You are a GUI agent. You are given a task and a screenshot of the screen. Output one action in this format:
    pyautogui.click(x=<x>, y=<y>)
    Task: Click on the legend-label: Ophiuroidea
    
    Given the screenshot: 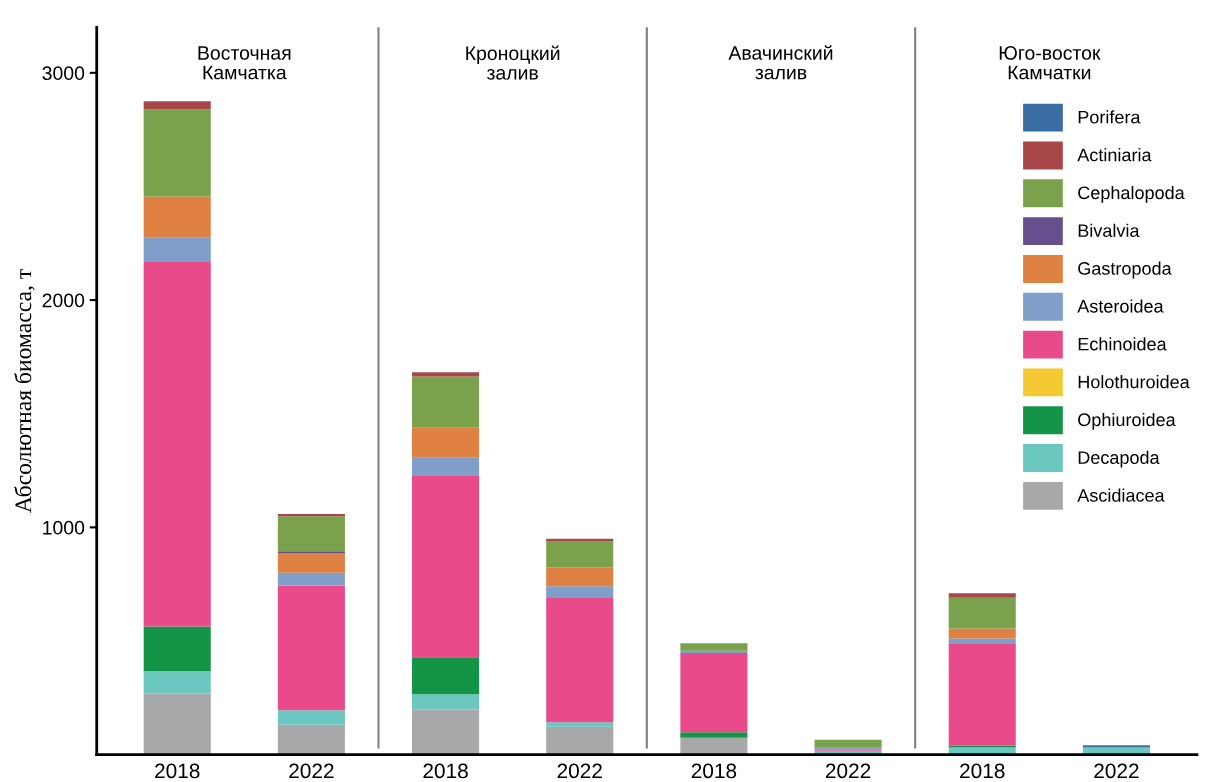 What is the action you would take?
    pyautogui.click(x=1127, y=421)
    